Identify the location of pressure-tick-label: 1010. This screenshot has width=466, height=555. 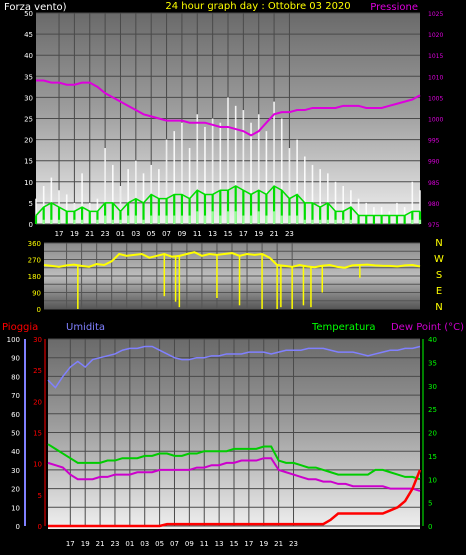
(435, 77).